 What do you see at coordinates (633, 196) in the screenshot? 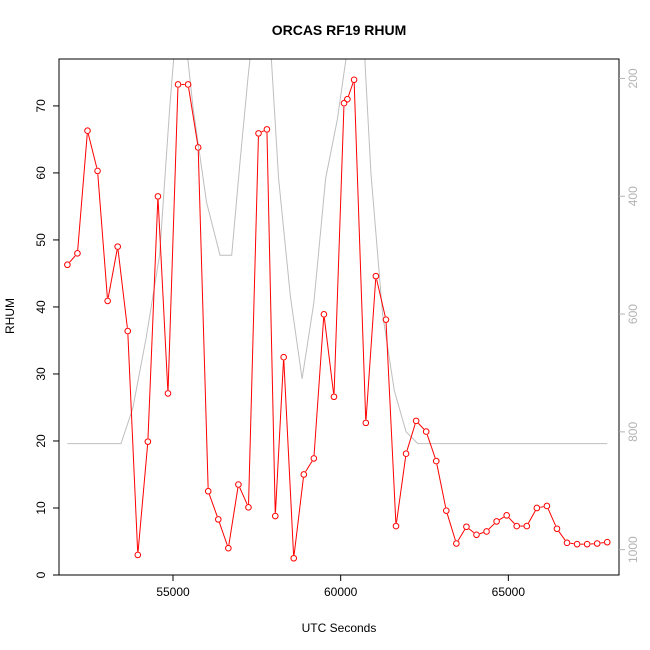
I see `y2-tick-label: 400` at bounding box center [633, 196].